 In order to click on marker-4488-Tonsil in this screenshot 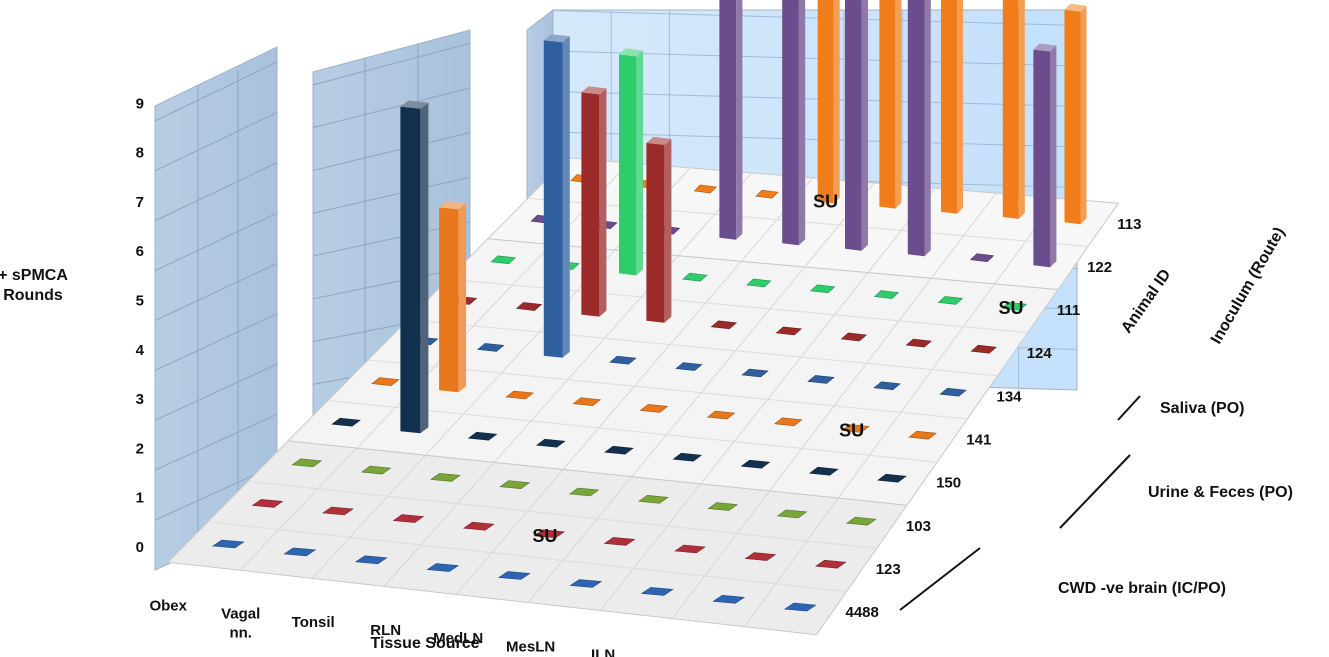, I will do `click(371, 560)`.